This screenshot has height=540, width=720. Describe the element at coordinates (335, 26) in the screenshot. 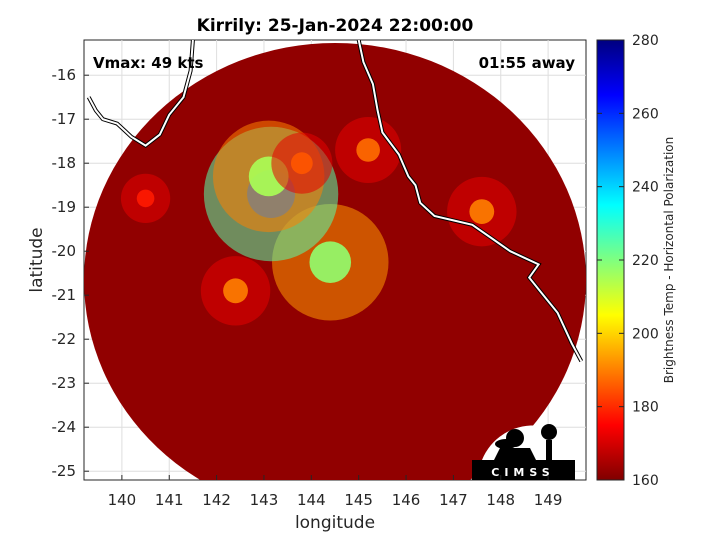

I see `chart-title: Kirrily: 25-Jan-2024 22:00:00` at that location.